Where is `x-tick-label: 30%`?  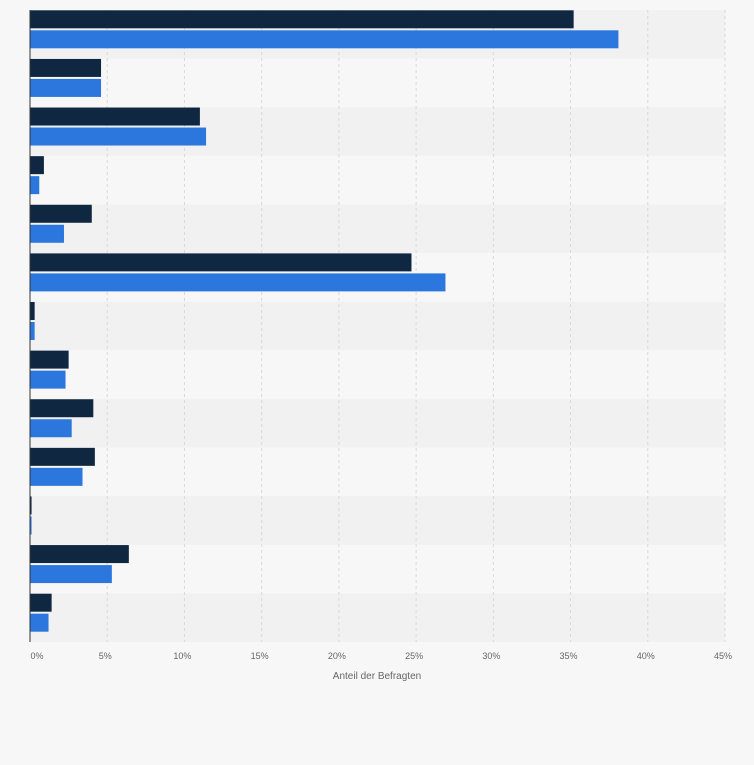 x-tick-label: 30% is located at coordinates (491, 656).